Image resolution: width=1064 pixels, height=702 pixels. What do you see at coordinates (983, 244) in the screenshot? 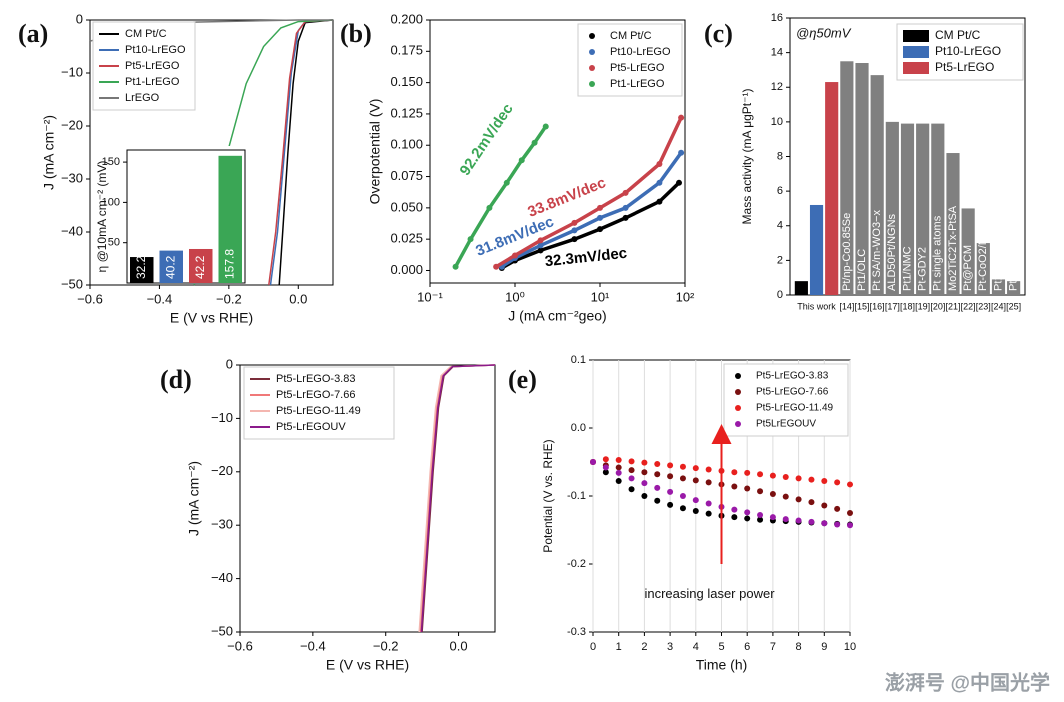
I see `bar-name-label: Pt-CoO2/MWCNTs` at bounding box center [983, 244].